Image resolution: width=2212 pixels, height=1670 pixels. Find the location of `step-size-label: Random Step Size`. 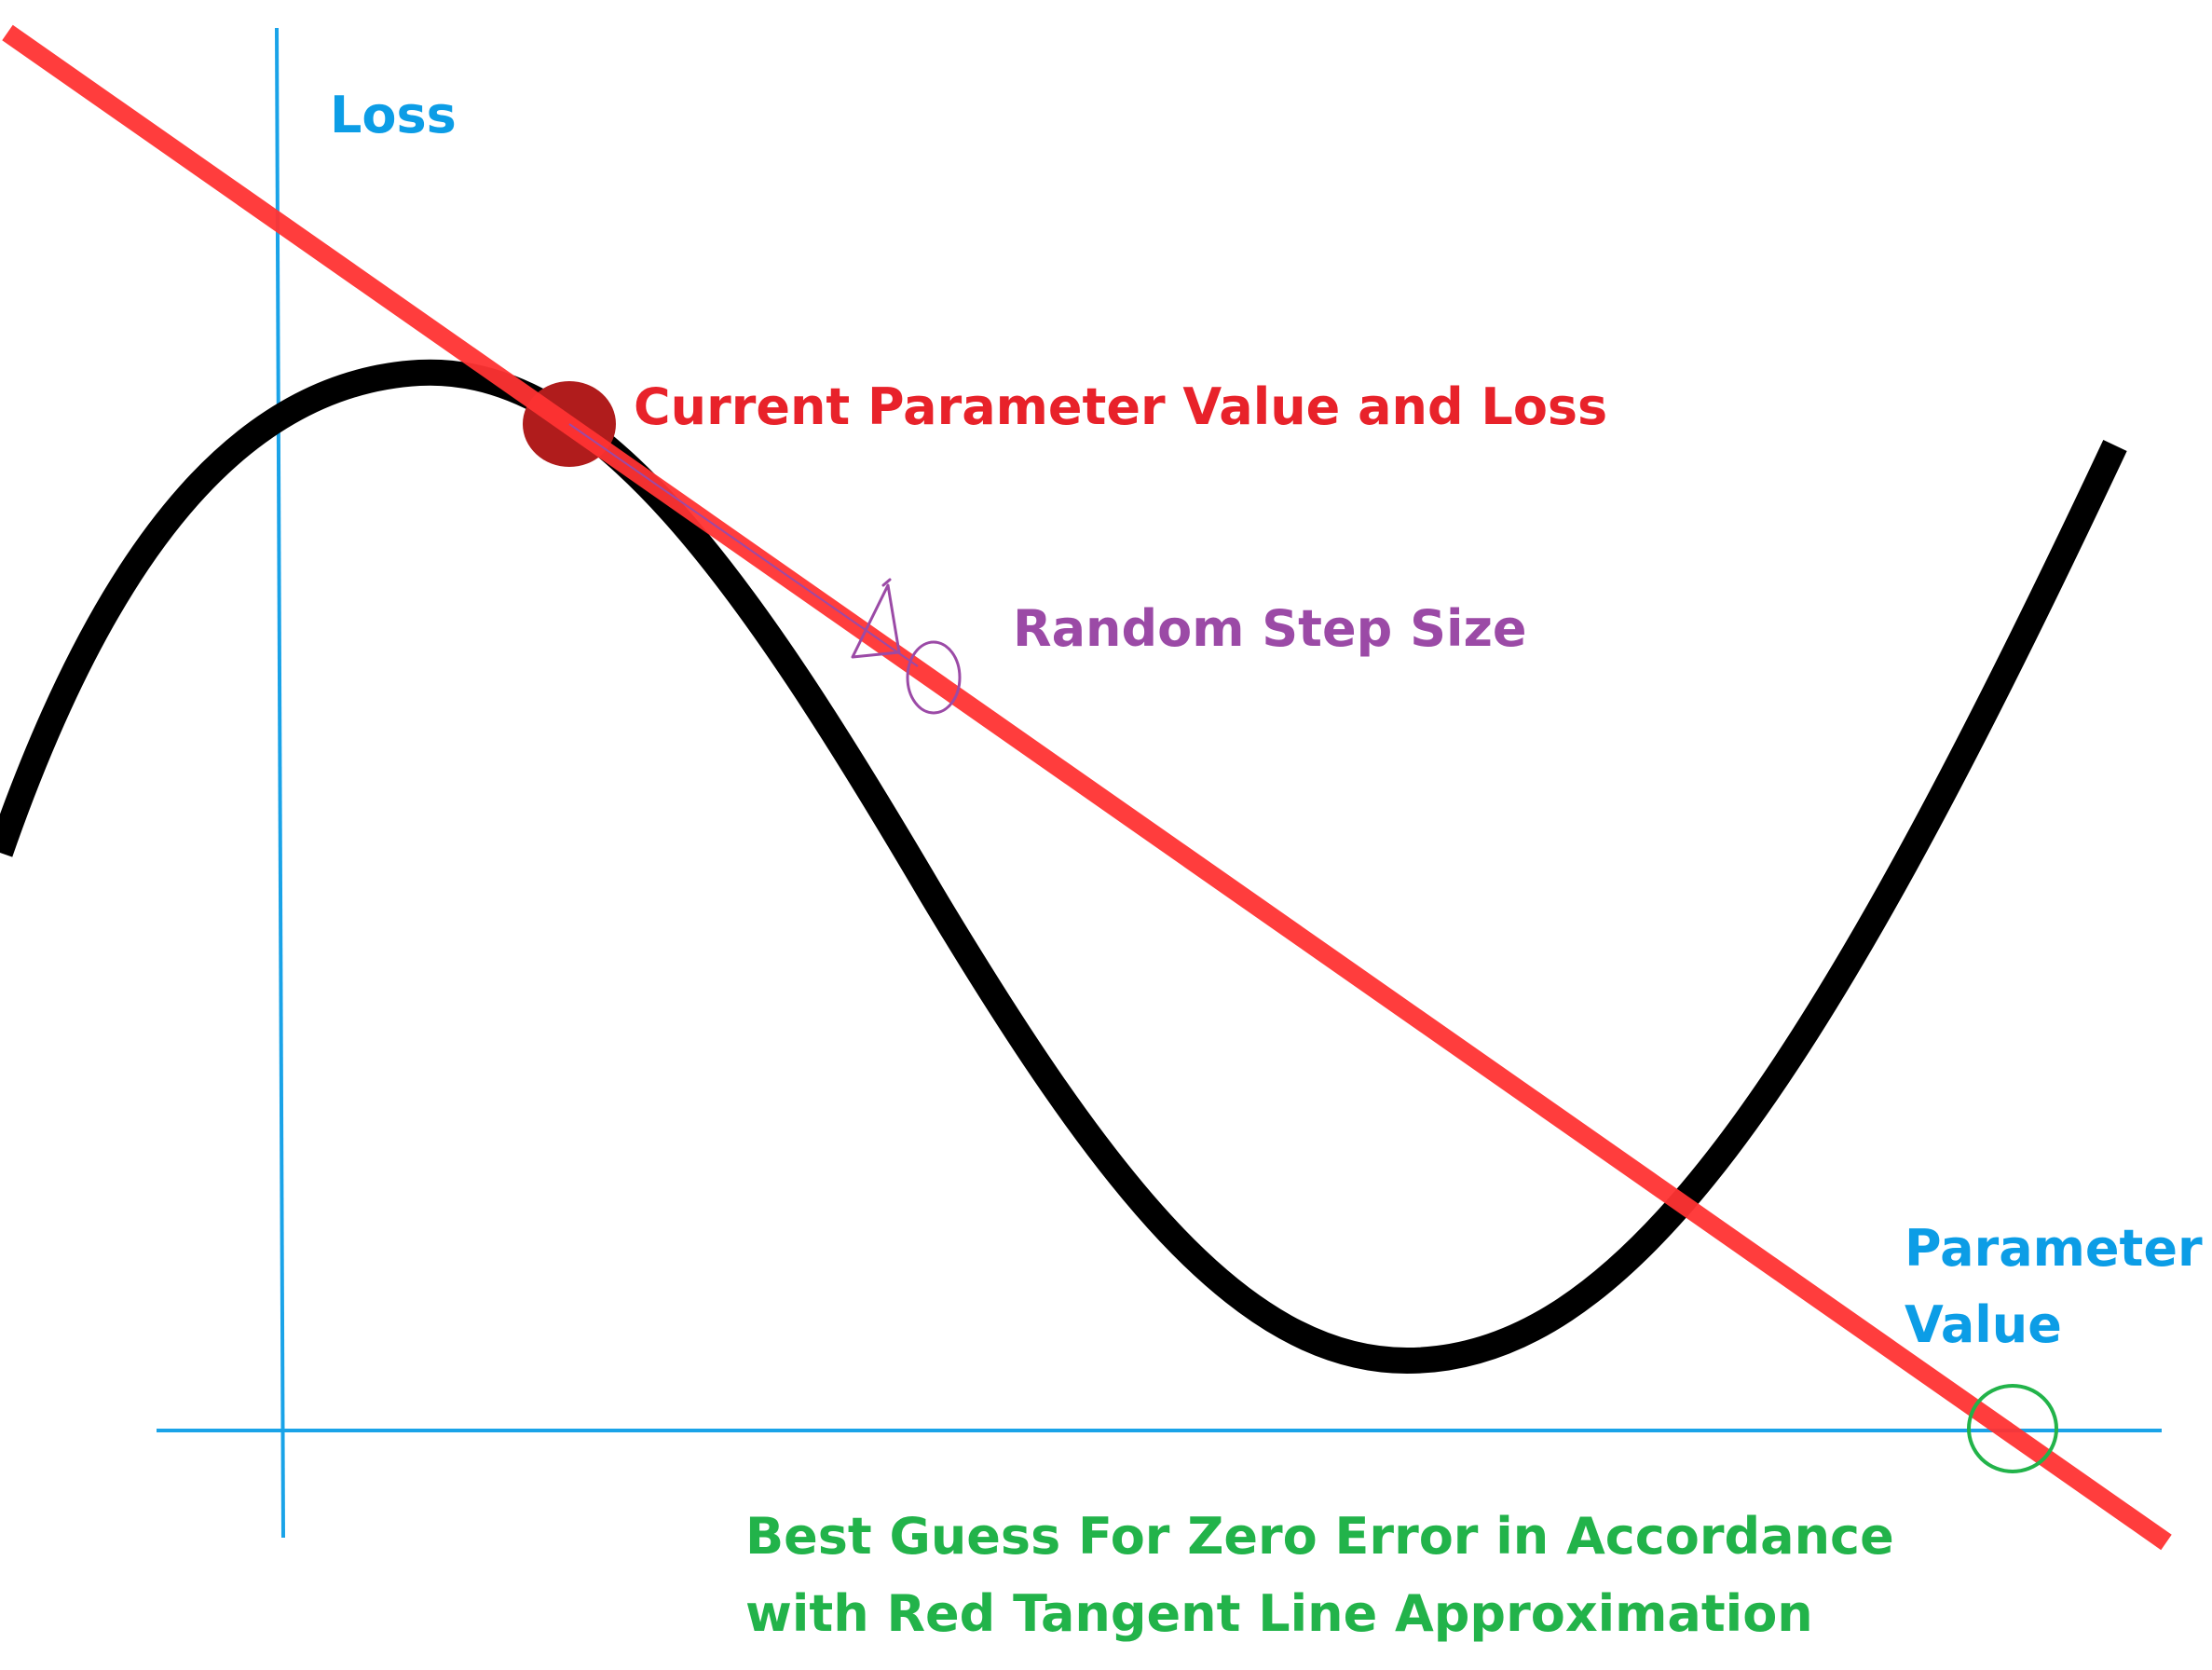

step-size-label: Random Step Size is located at coordinates (1270, 628).